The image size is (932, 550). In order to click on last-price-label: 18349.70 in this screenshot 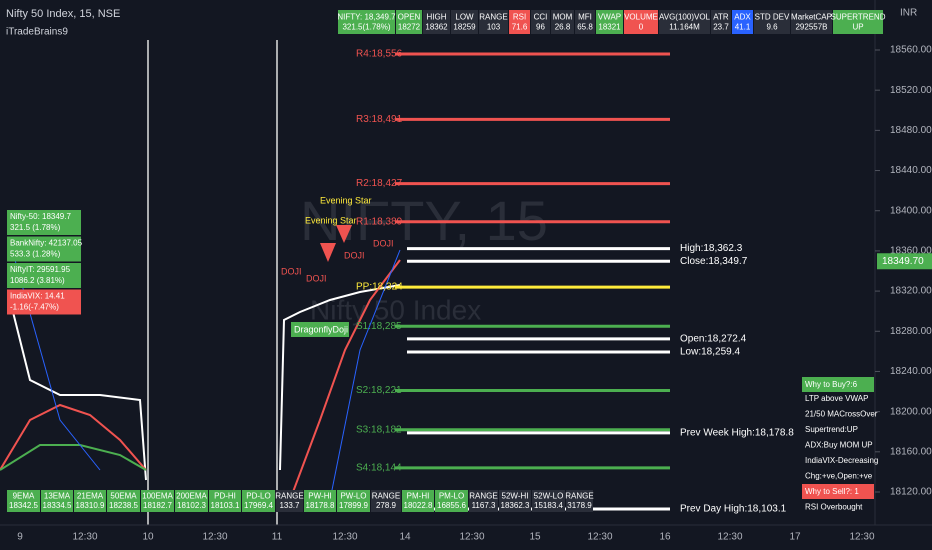, I will do `click(903, 261)`.